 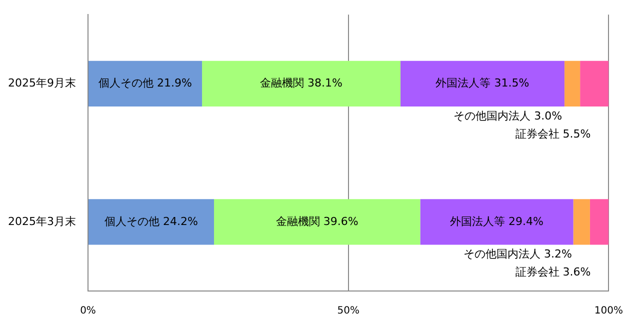 I want to click on text: その他国内法人 3.2%, so click(x=518, y=254).